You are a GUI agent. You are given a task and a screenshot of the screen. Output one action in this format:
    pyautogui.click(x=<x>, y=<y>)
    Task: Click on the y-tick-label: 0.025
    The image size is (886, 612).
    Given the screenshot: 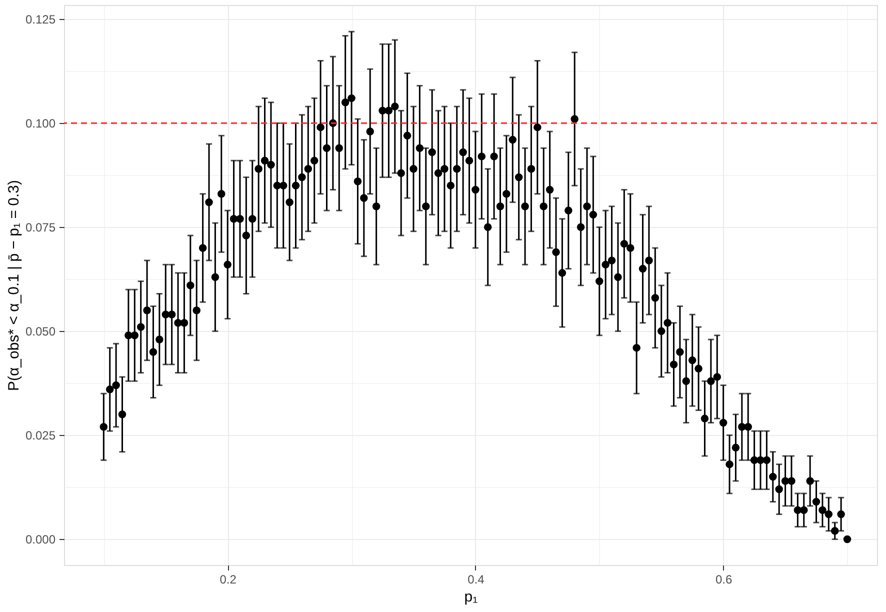 What is the action you would take?
    pyautogui.click(x=40, y=435)
    